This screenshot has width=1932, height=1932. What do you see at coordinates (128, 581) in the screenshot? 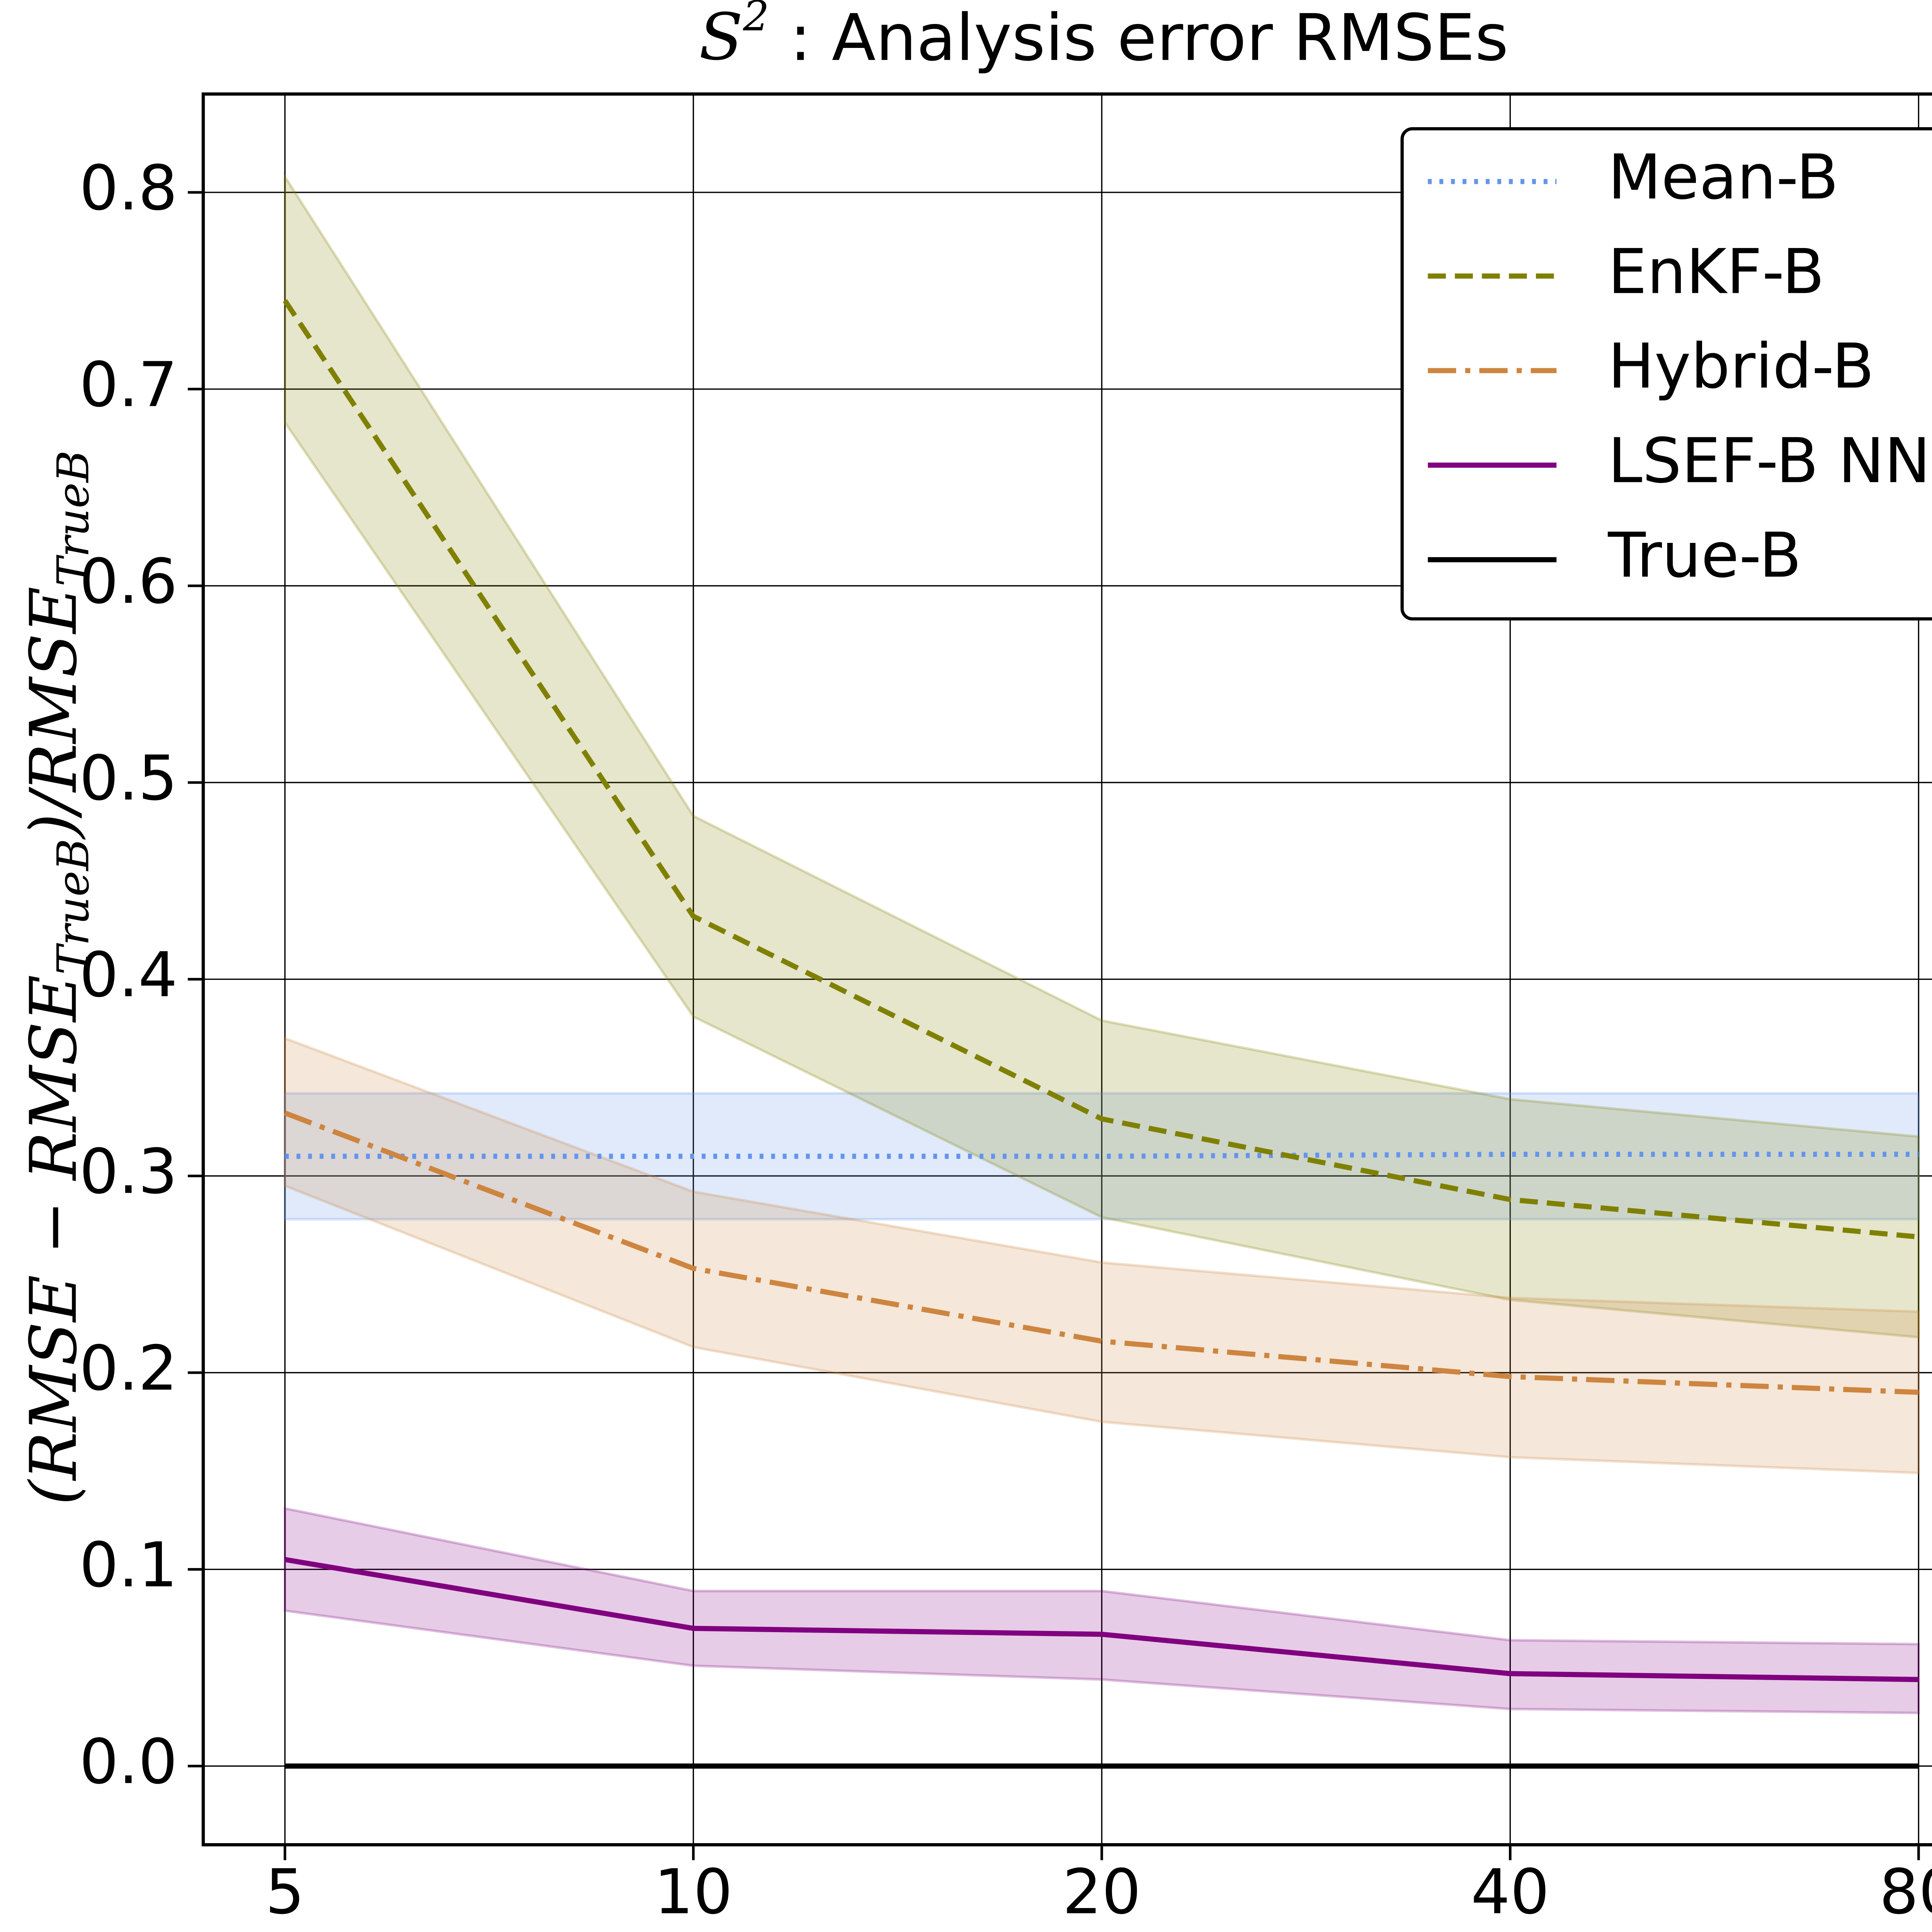
I see `y-tick-label: 0.6` at bounding box center [128, 581].